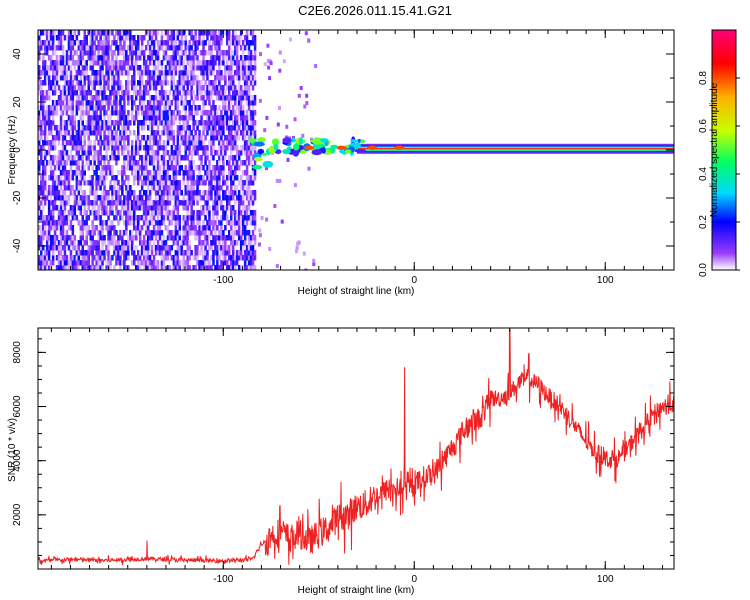 This screenshot has height=600, width=750. I want to click on noise-speck, so click(305, 106).